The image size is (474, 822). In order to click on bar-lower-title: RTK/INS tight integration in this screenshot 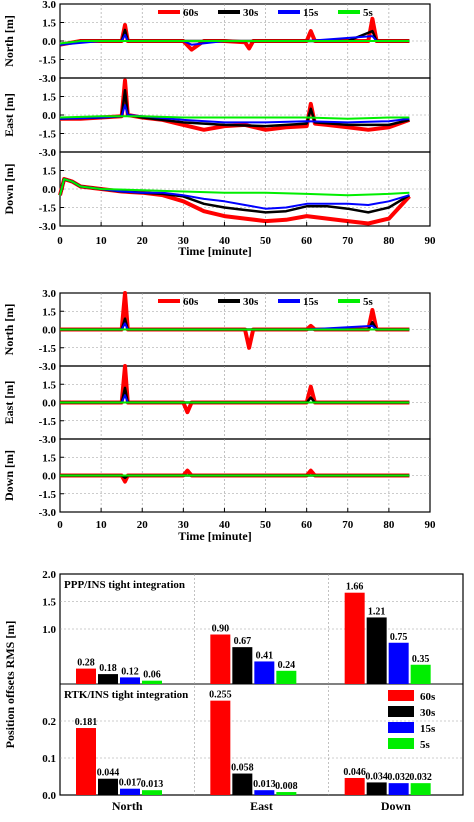, I will do `click(126, 695)`.